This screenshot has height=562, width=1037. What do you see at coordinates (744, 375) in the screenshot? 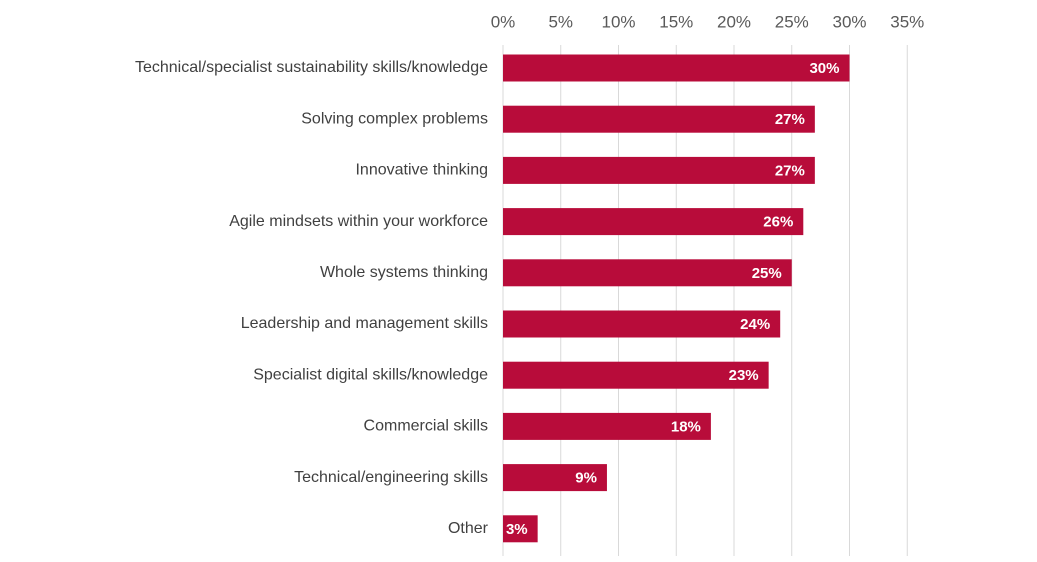
I see `data-label: 23%` at bounding box center [744, 375].